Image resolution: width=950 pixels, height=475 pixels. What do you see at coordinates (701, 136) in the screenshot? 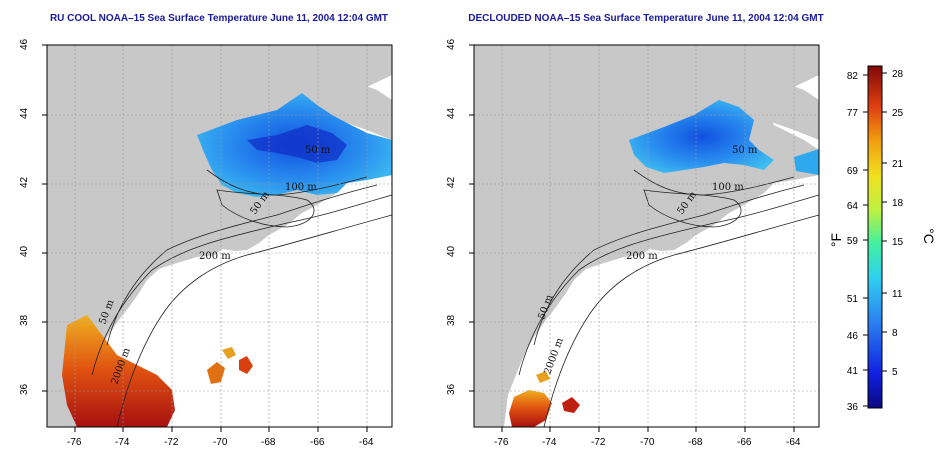
I see `sst-cool-patch` at bounding box center [701, 136].